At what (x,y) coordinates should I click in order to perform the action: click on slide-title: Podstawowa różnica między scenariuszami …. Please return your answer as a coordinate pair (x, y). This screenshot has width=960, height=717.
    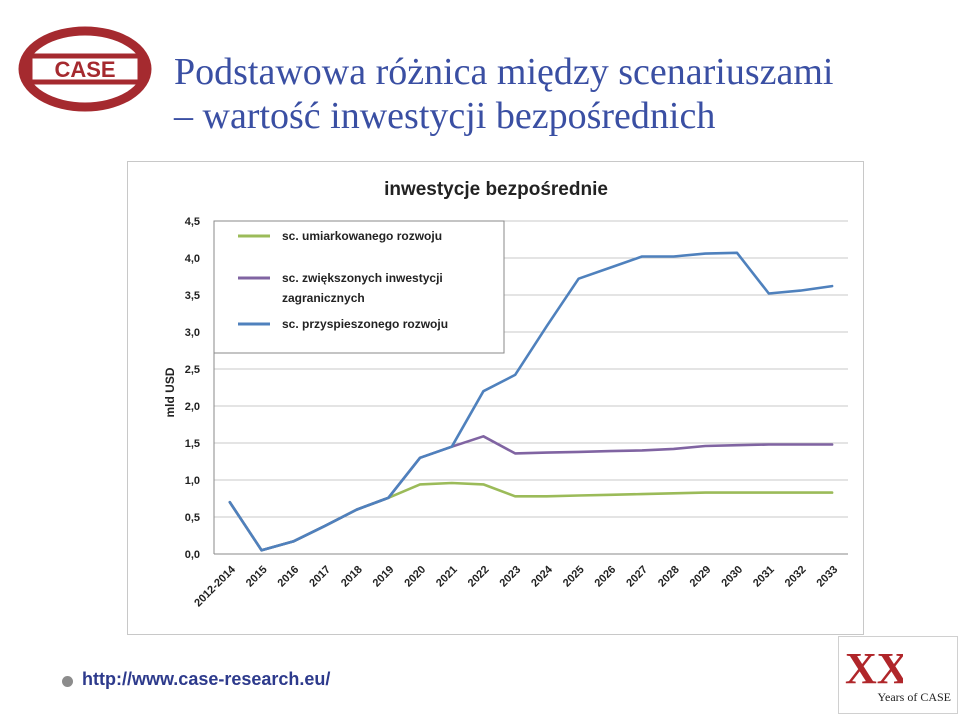
    Looking at the image, I should click on (564, 94).